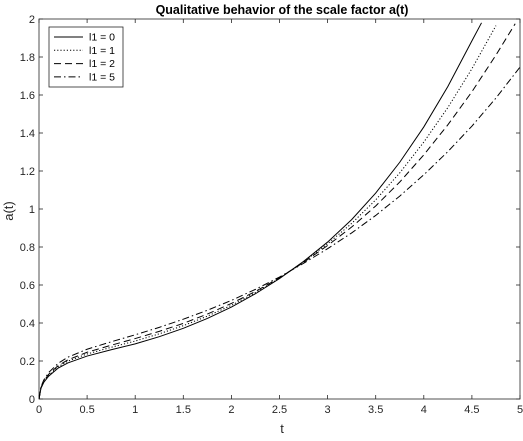  I want to click on y-tick-label: 0.8, so click(27, 248).